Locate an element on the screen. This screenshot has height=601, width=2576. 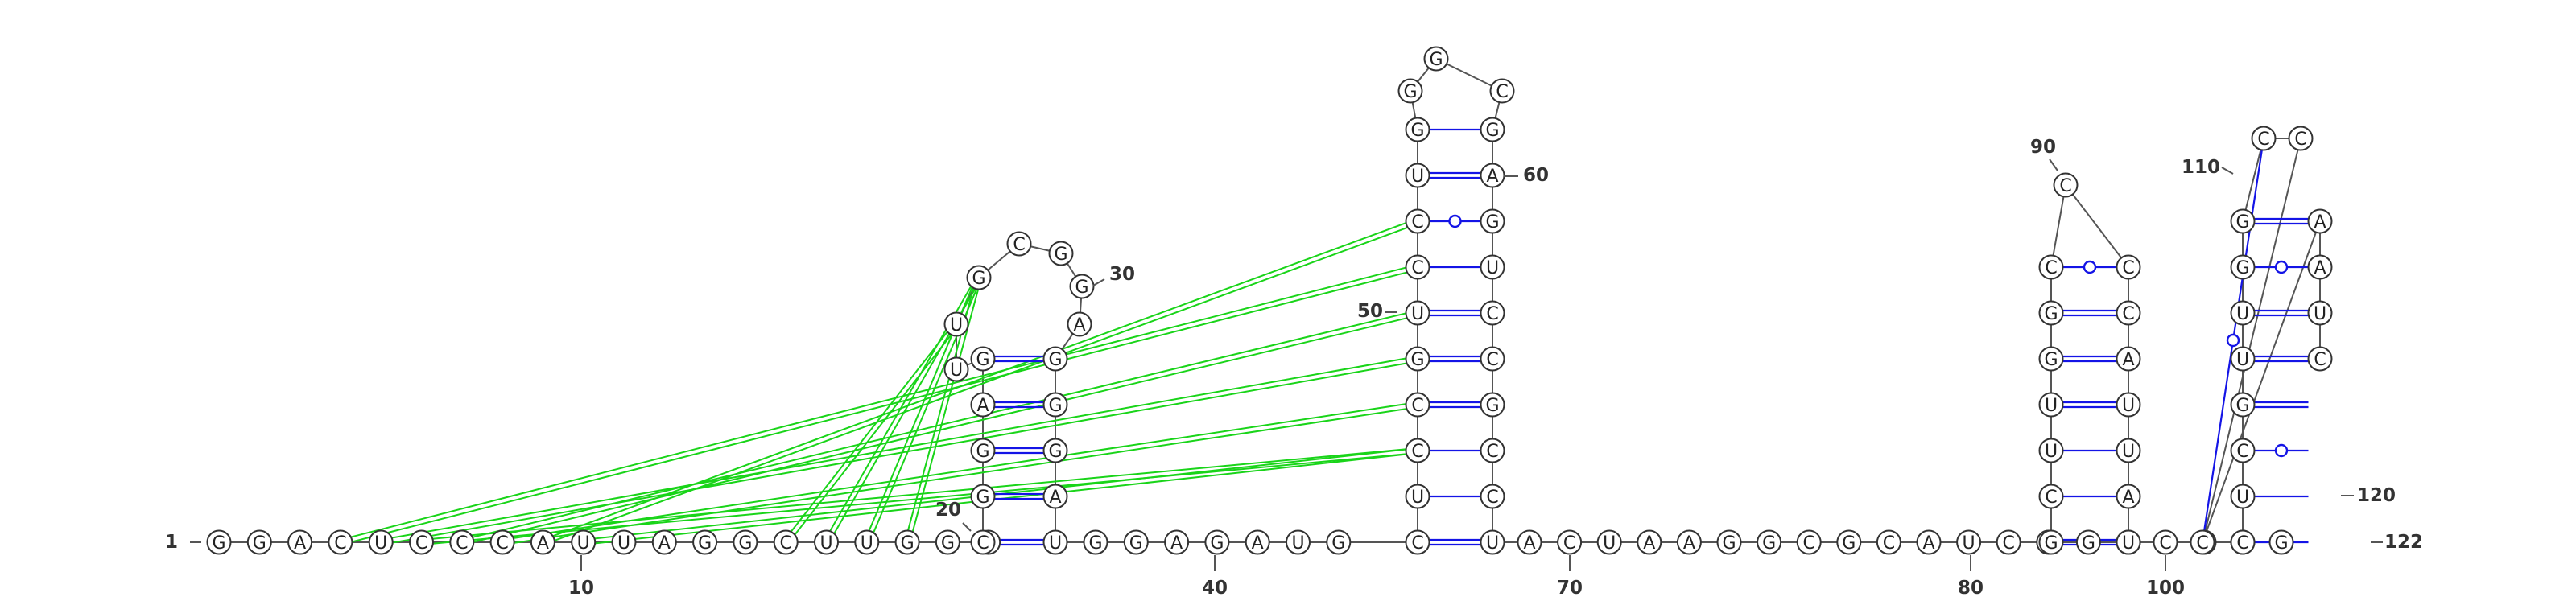
nucleotide-56: G is located at coordinates (1436, 59).